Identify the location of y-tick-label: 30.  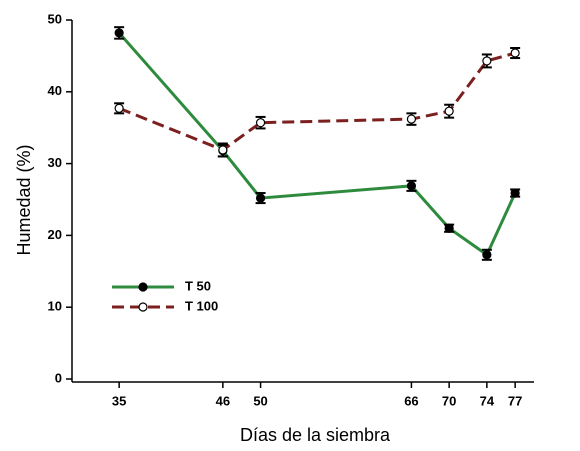
(55, 162).